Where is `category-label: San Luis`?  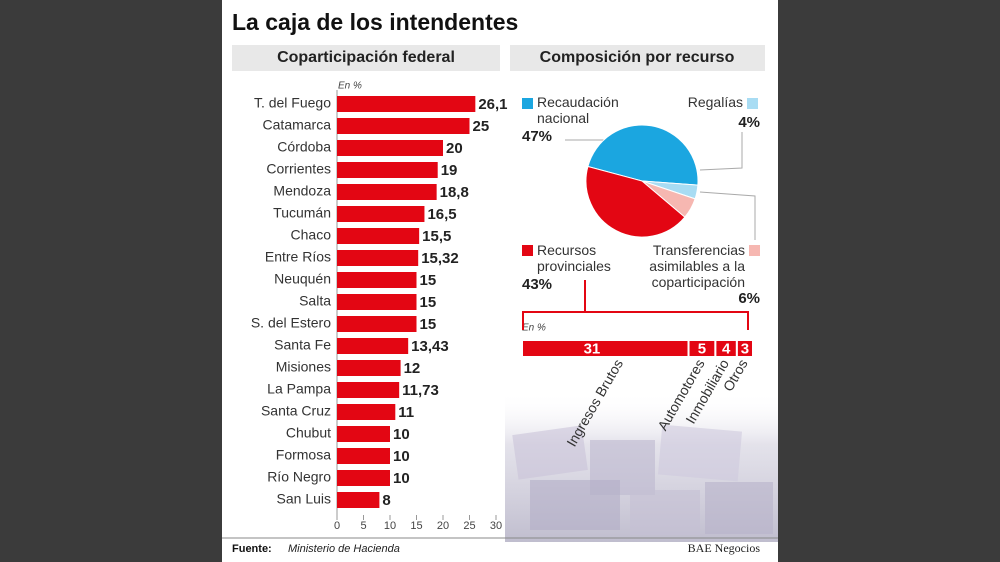 category-label: San Luis is located at coordinates (304, 499).